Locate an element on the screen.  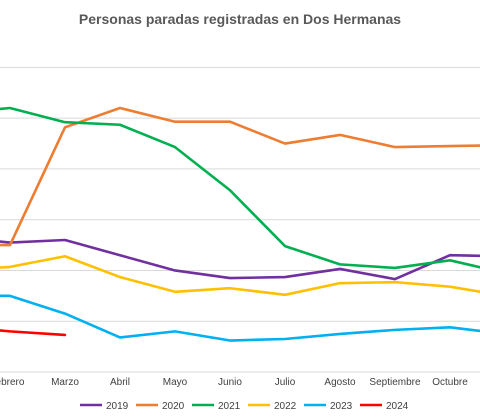
x-tick-label: Julio is located at coordinates (285, 382).